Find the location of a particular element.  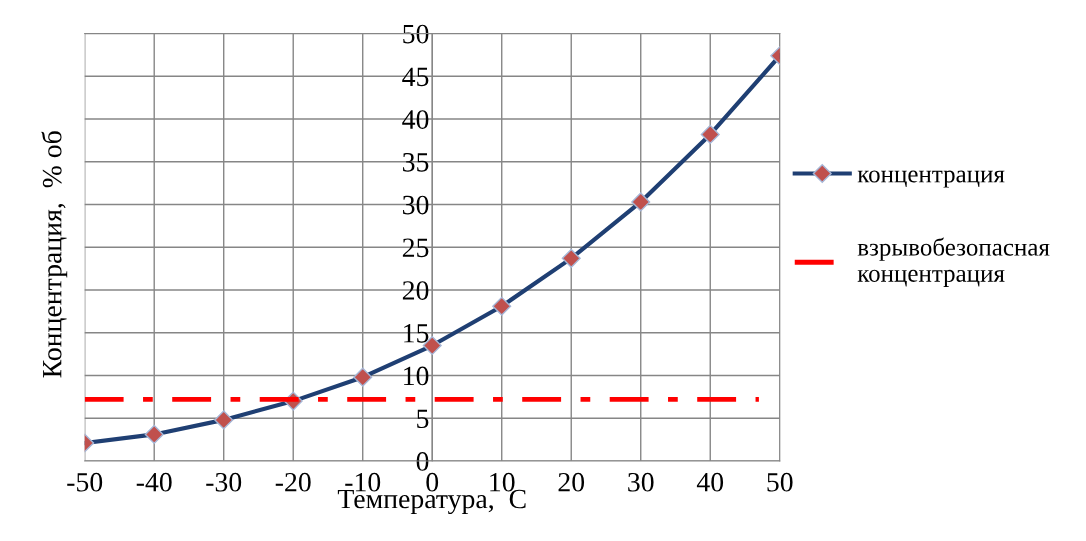

x-tick-label: 30 is located at coordinates (641, 482).